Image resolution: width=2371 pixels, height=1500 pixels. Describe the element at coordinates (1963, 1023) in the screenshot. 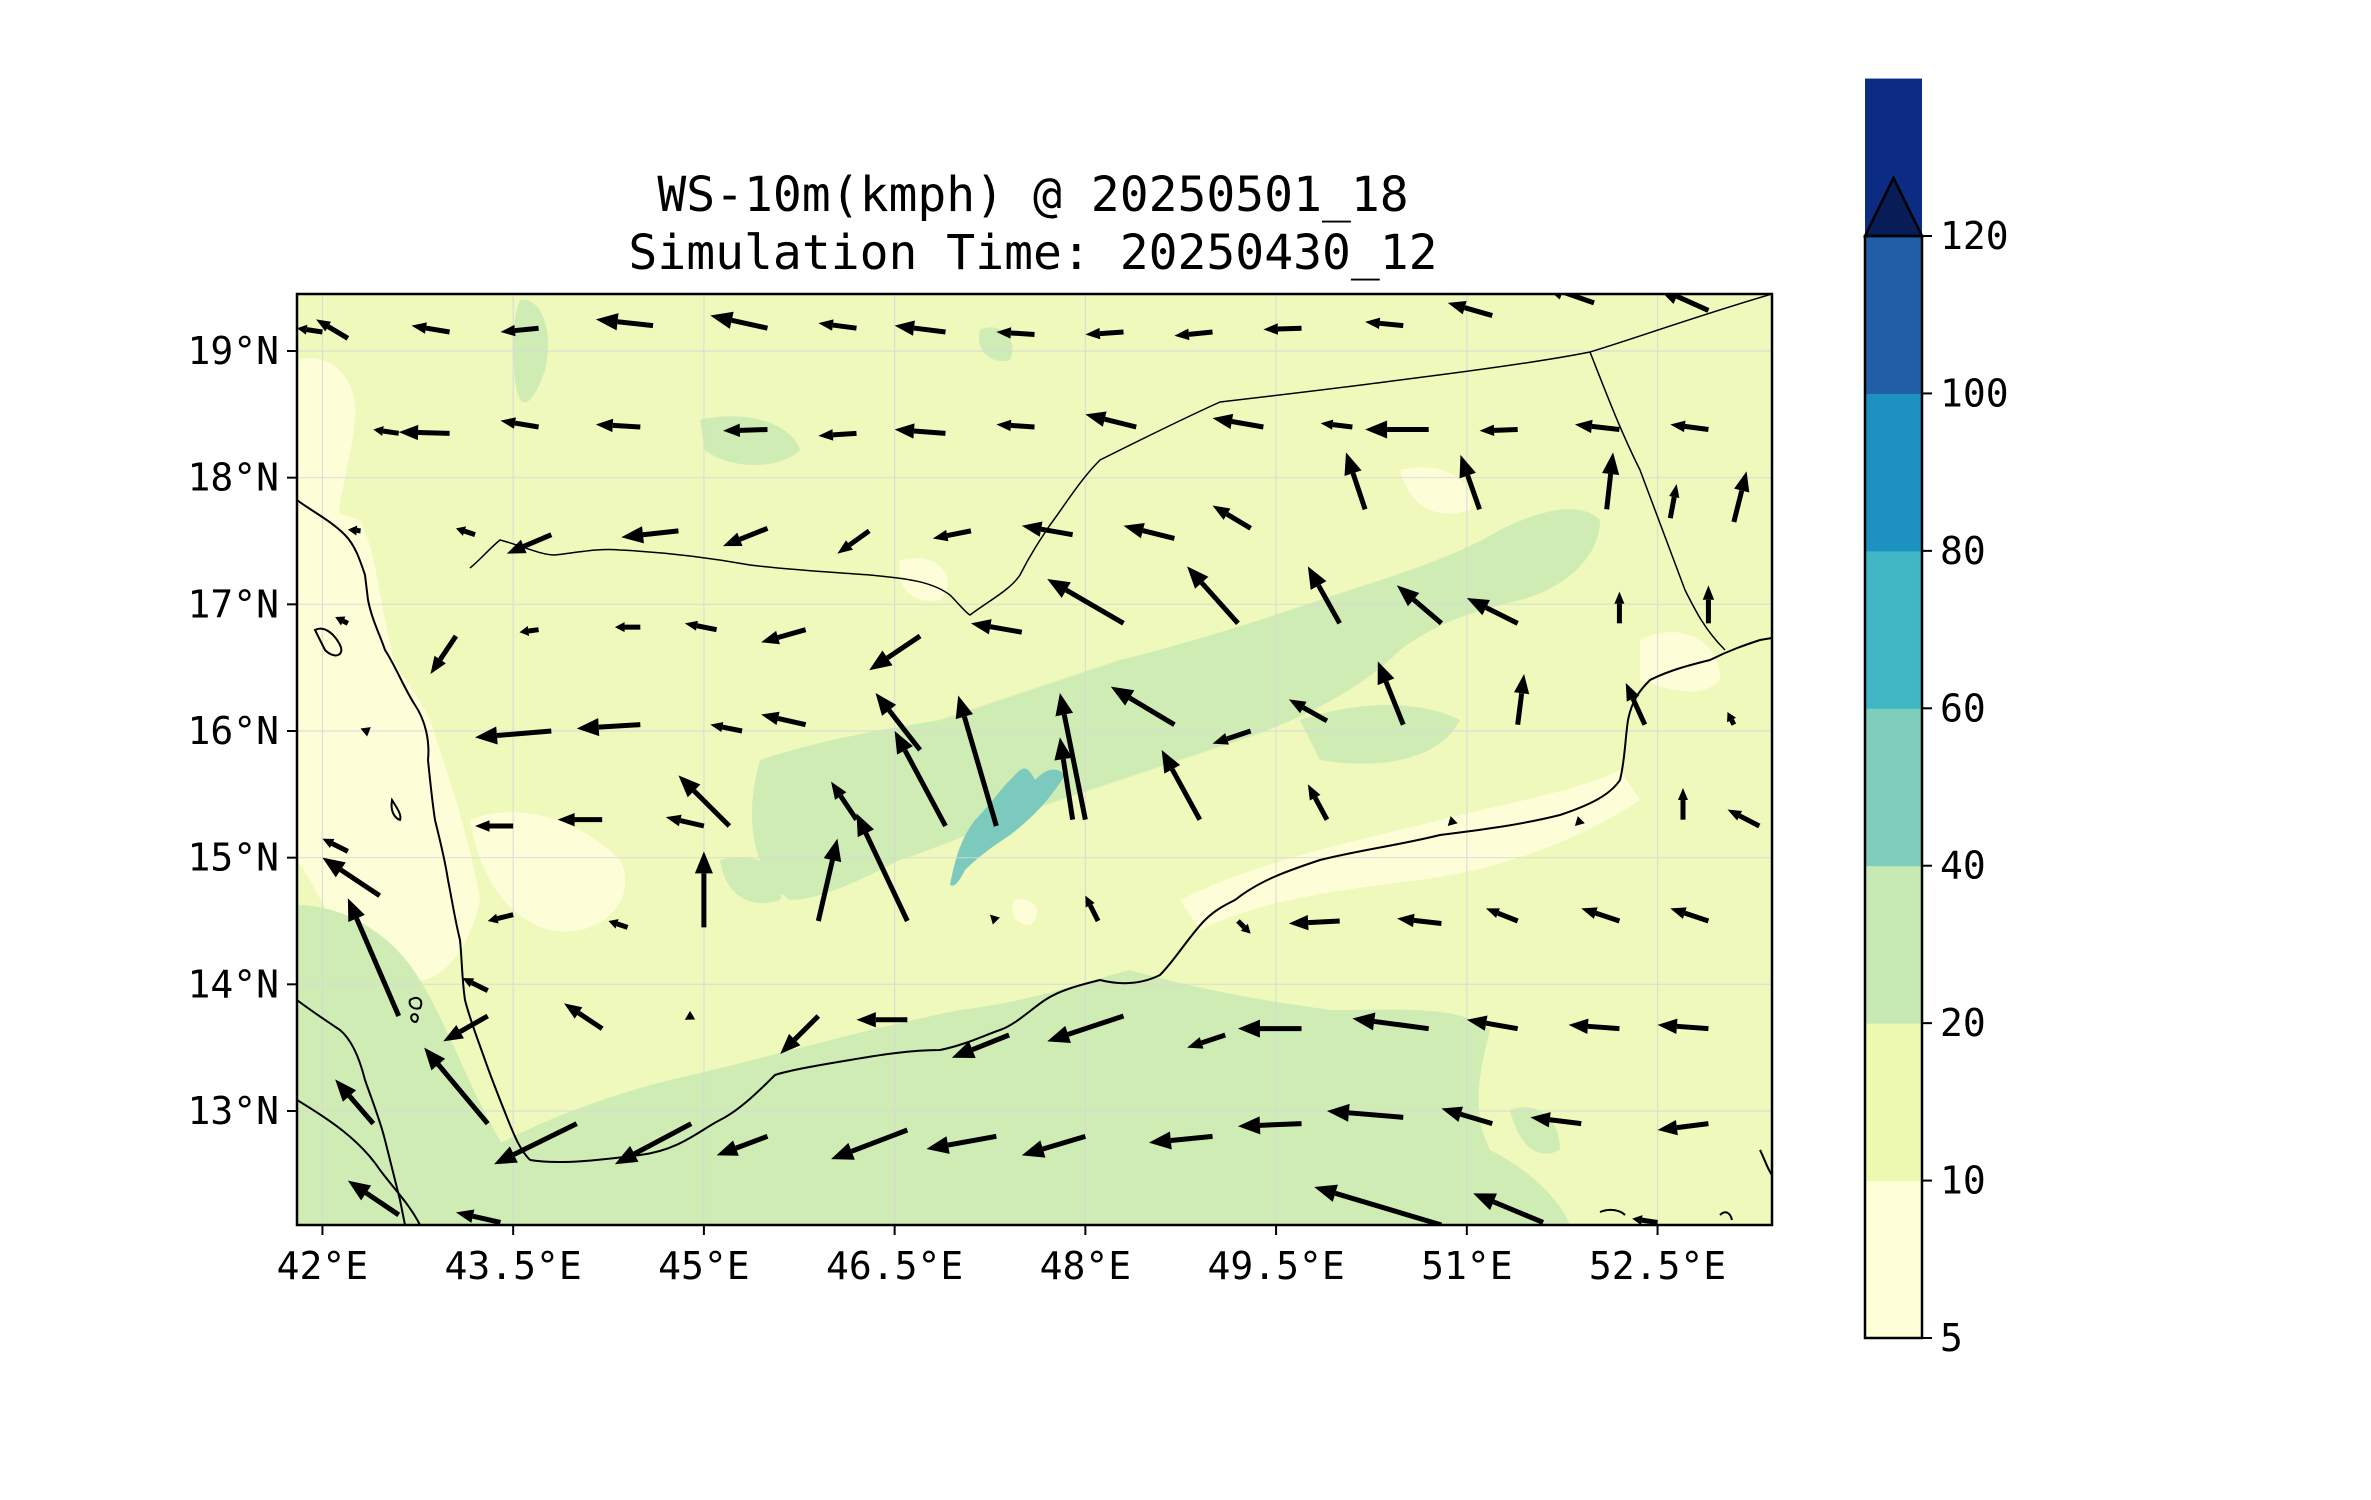

I see `colorbar-tick-label: 20` at that location.